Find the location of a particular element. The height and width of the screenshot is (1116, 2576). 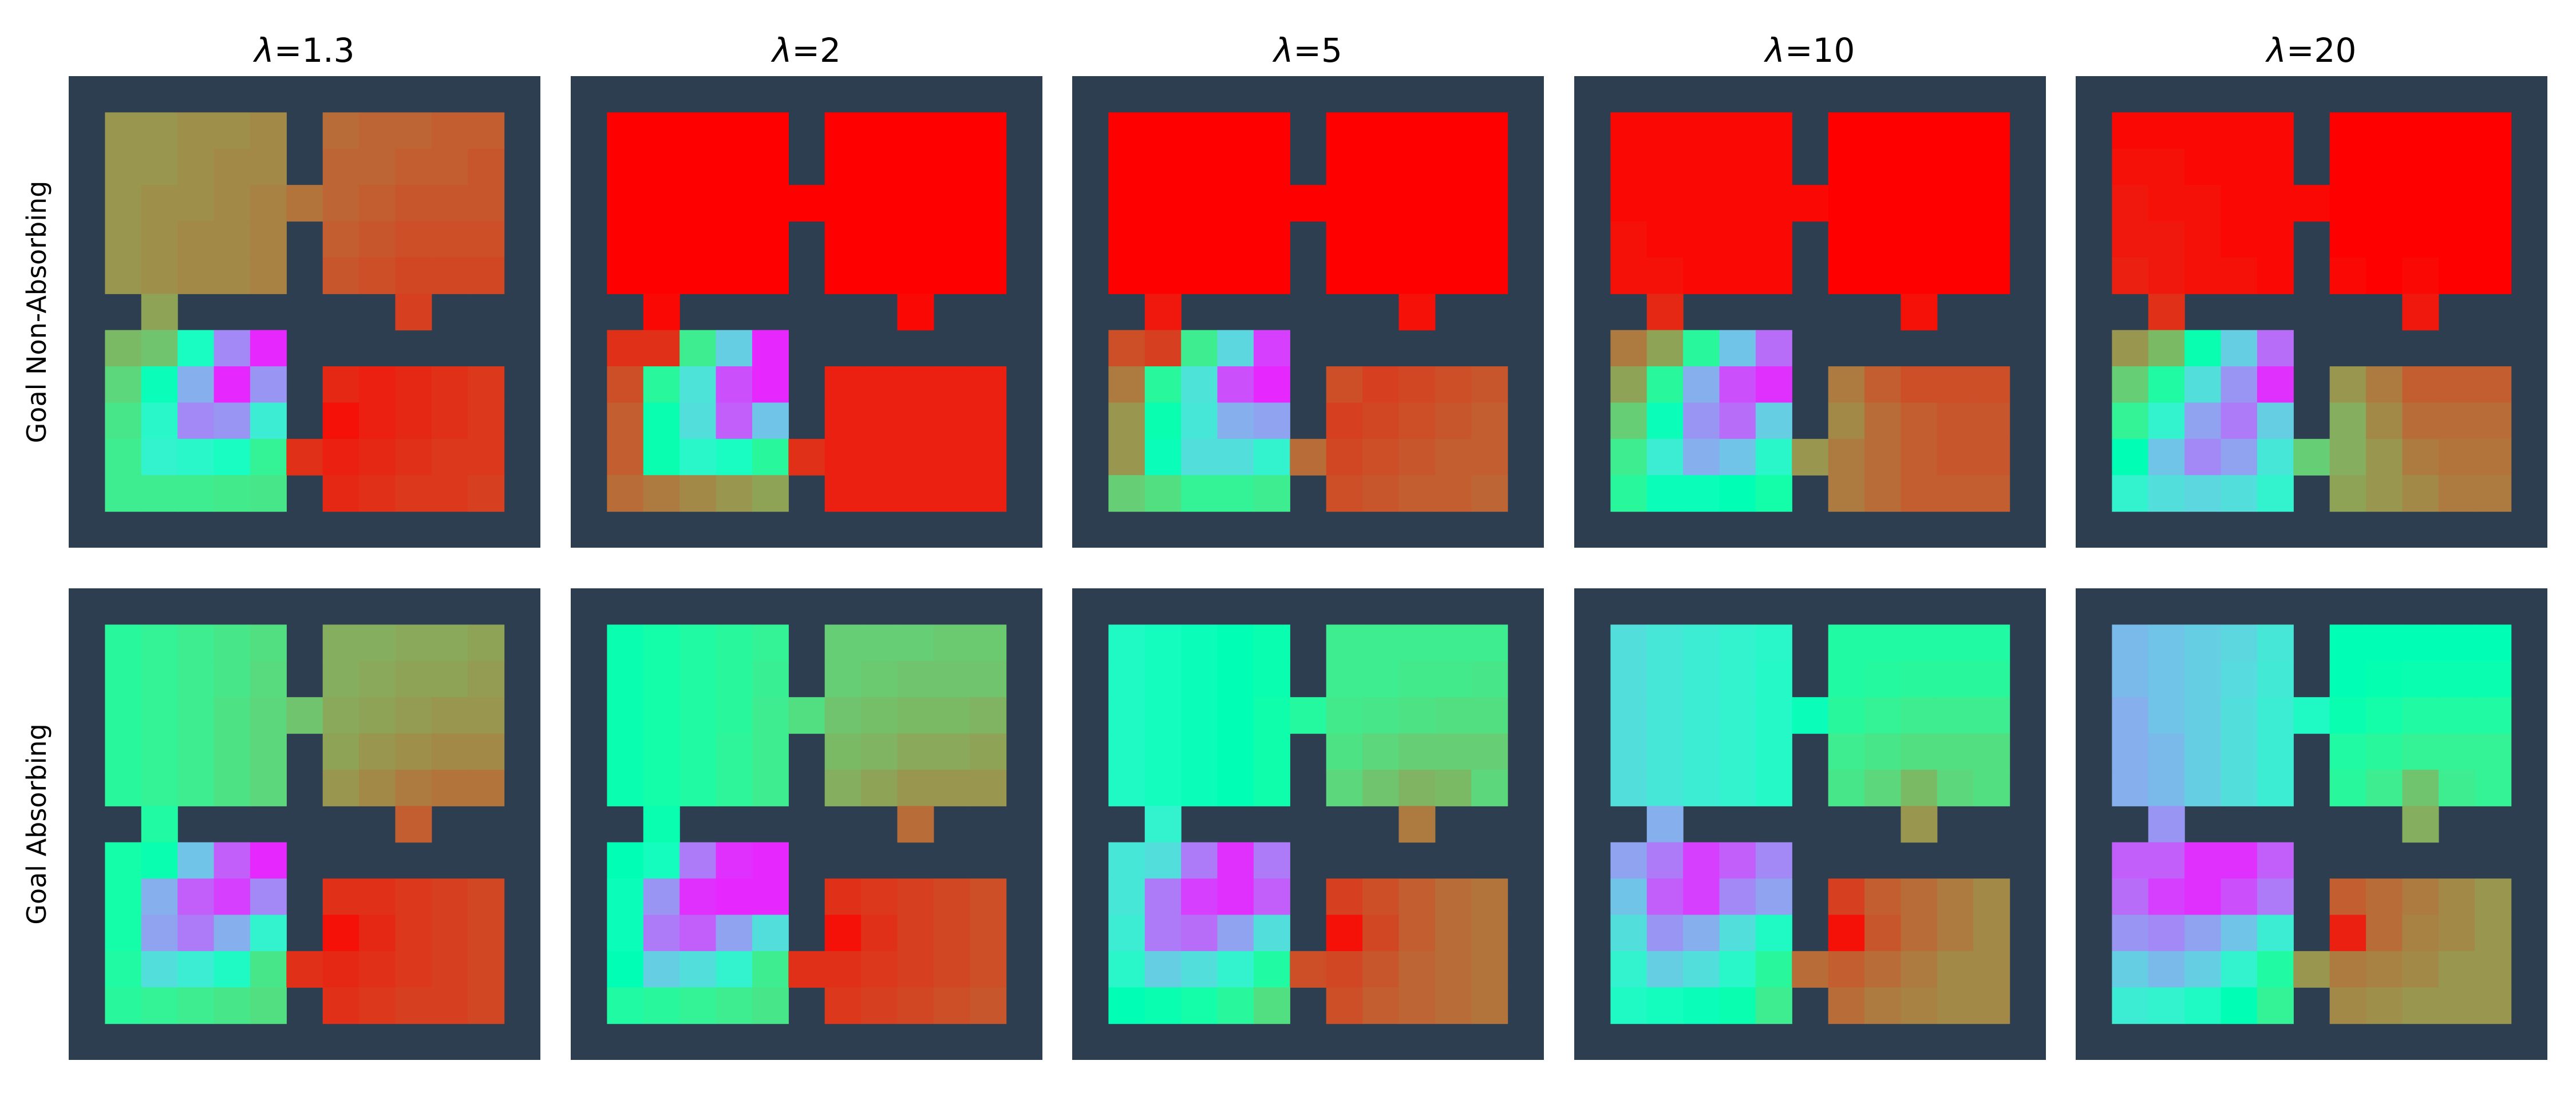

column-title: λ=20 is located at coordinates (2311, 50).